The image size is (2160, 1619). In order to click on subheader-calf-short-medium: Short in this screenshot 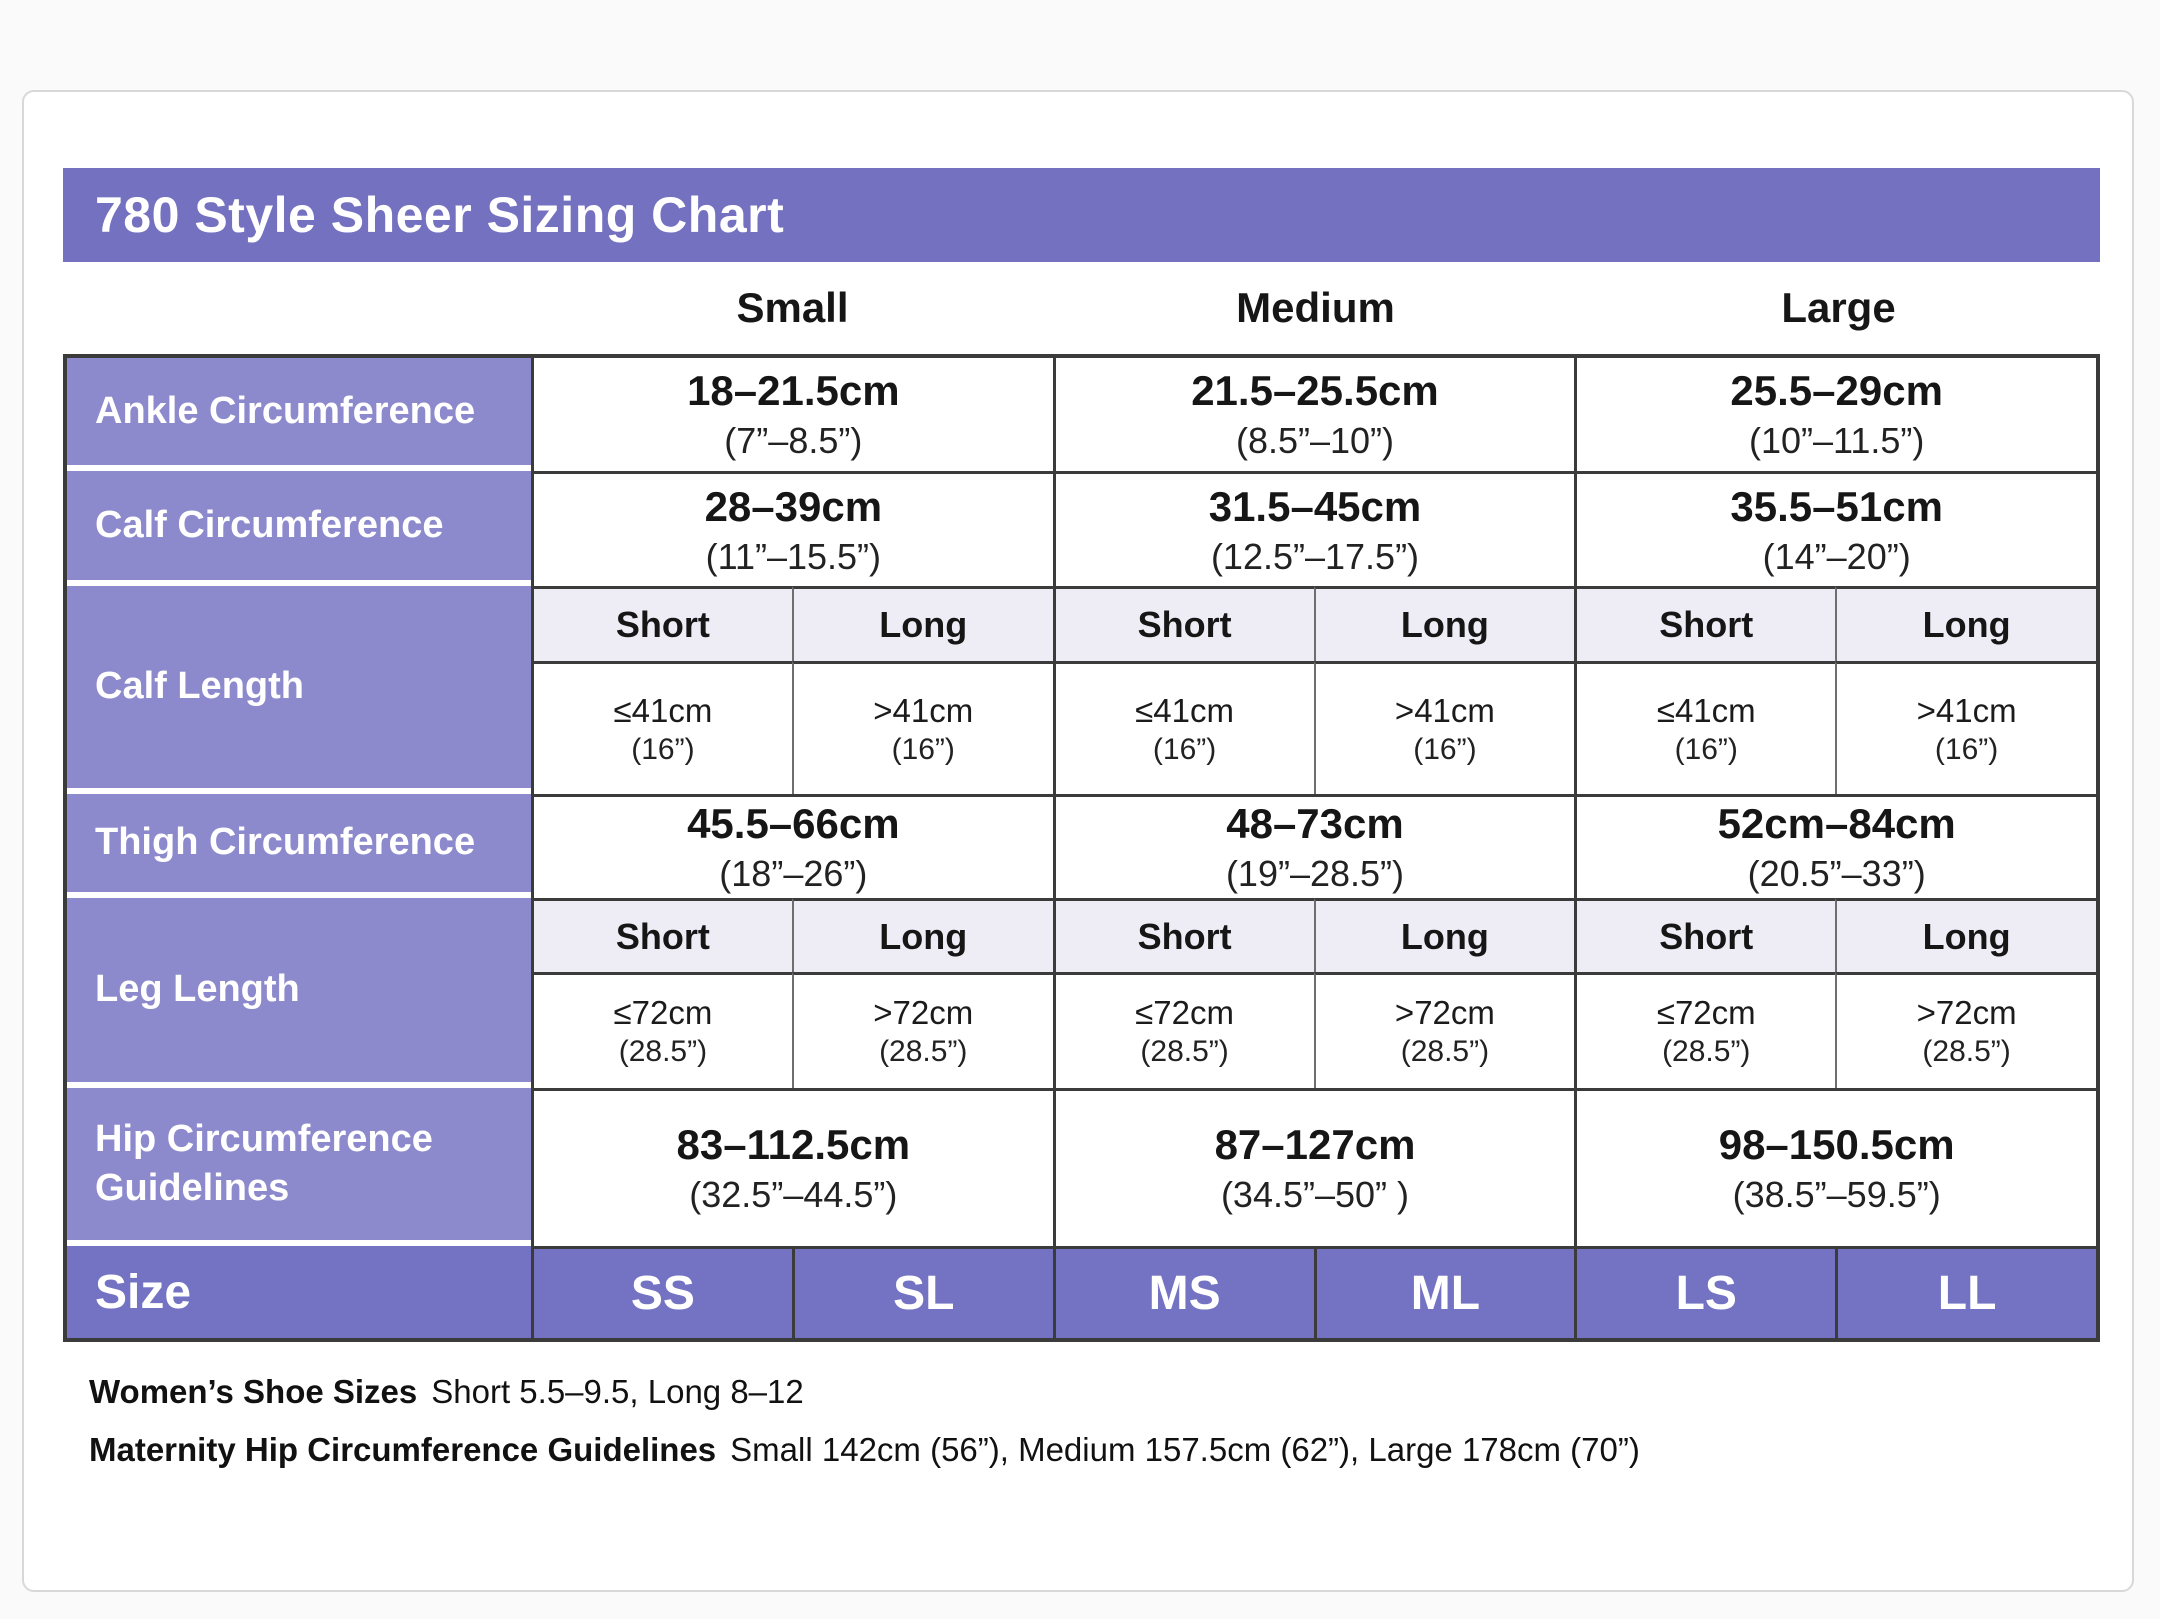, I will do `click(1183, 623)`.